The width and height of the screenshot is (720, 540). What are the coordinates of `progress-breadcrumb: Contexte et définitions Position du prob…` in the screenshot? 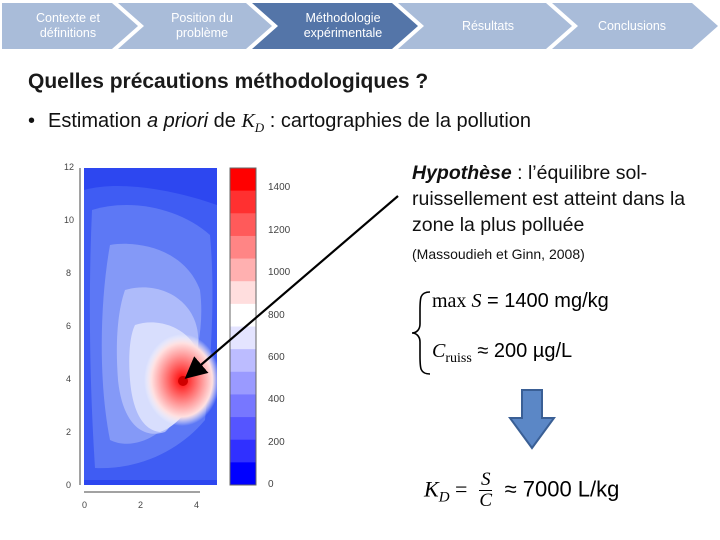 It's located at (360, 26).